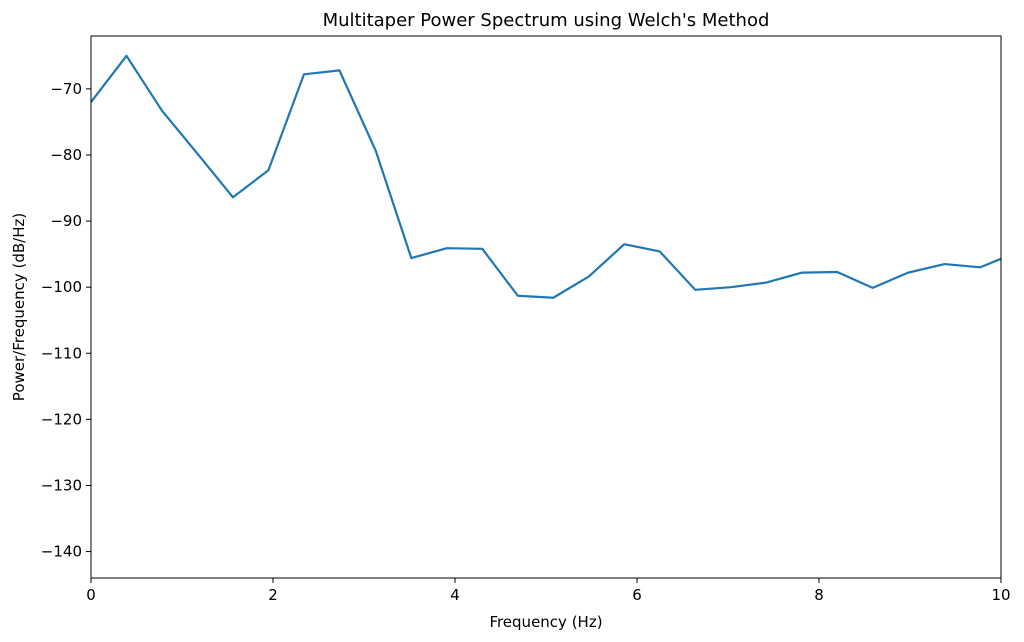  I want to click on x-axis-label: Frequency (Hz), so click(545, 622).